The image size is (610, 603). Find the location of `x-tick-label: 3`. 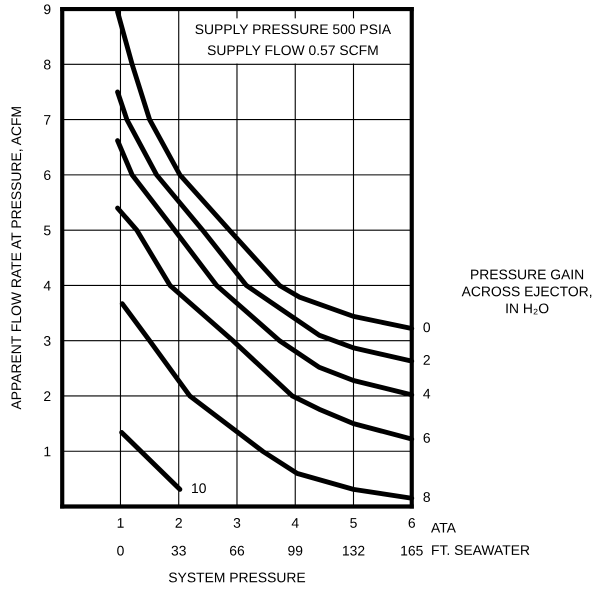

x-tick-label: 3 is located at coordinates (237, 523).